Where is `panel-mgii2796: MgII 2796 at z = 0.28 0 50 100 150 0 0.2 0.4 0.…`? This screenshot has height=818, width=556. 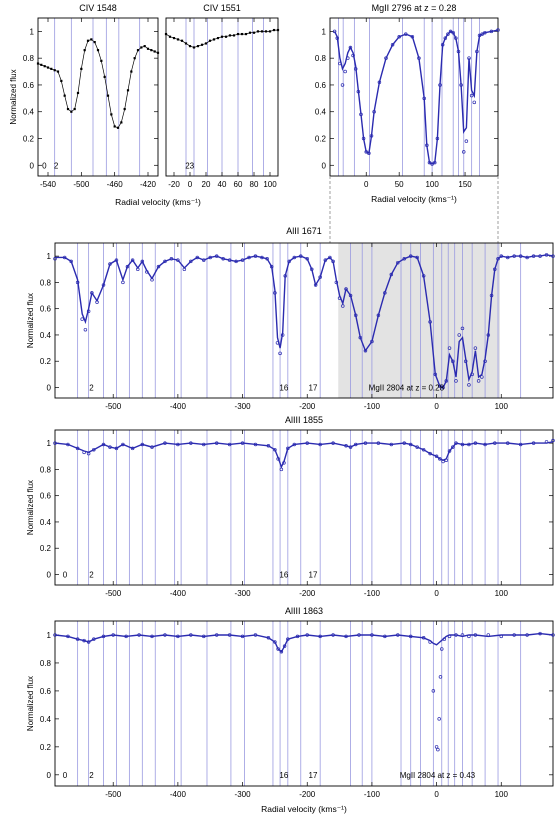
panel-mgii2796: MgII 2796 at z = 0.28 0 50 100 150 0 0.2 0.4 0.… is located at coordinates (407, 103).